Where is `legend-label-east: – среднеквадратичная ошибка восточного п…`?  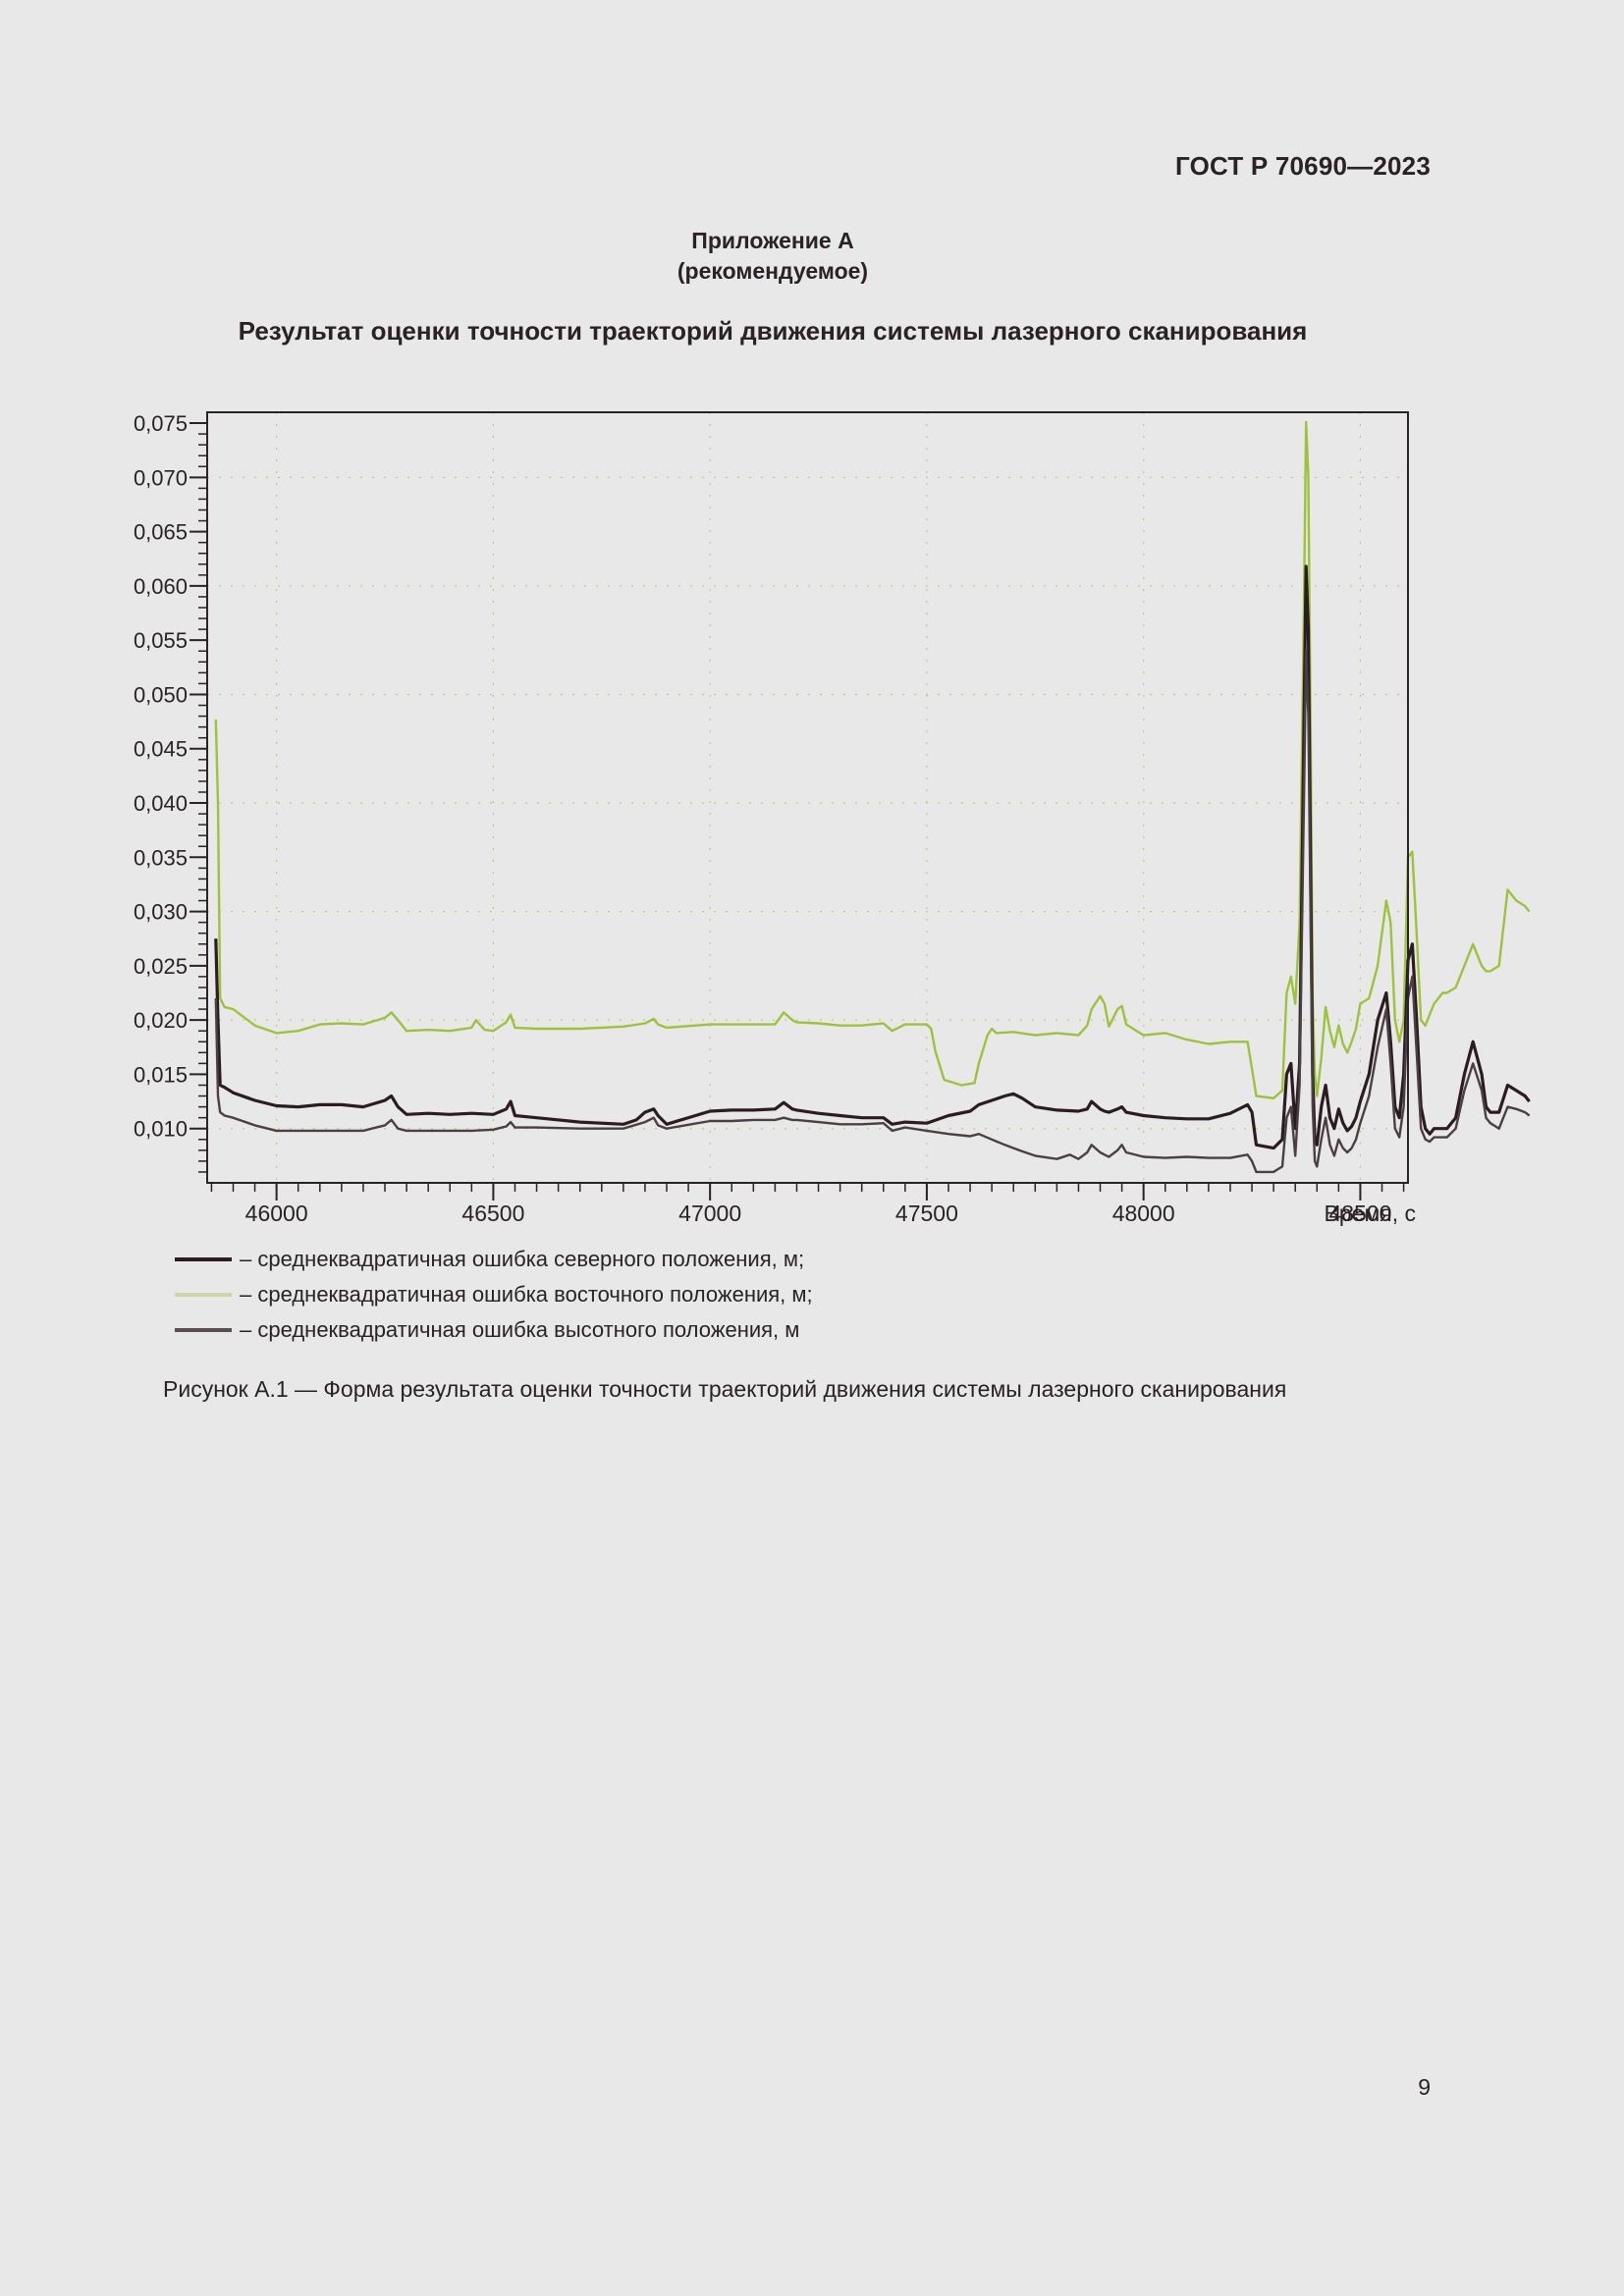 legend-label-east: – среднеквадратичная ошибка восточного п… is located at coordinates (526, 1295).